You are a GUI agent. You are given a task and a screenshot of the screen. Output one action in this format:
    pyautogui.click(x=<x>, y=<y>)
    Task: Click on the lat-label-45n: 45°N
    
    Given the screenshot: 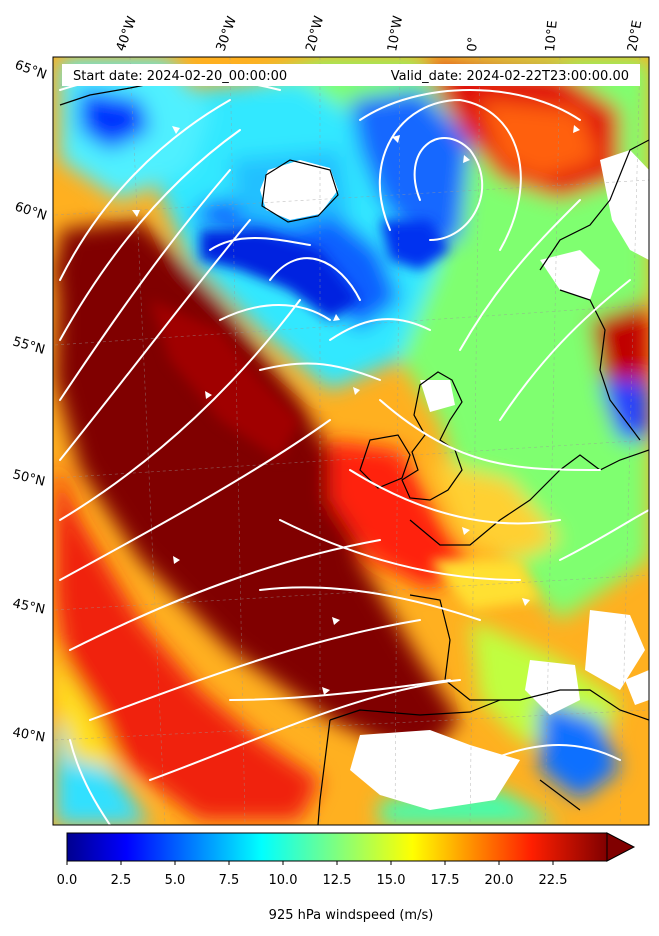 What is the action you would take?
    pyautogui.click(x=28, y=606)
    